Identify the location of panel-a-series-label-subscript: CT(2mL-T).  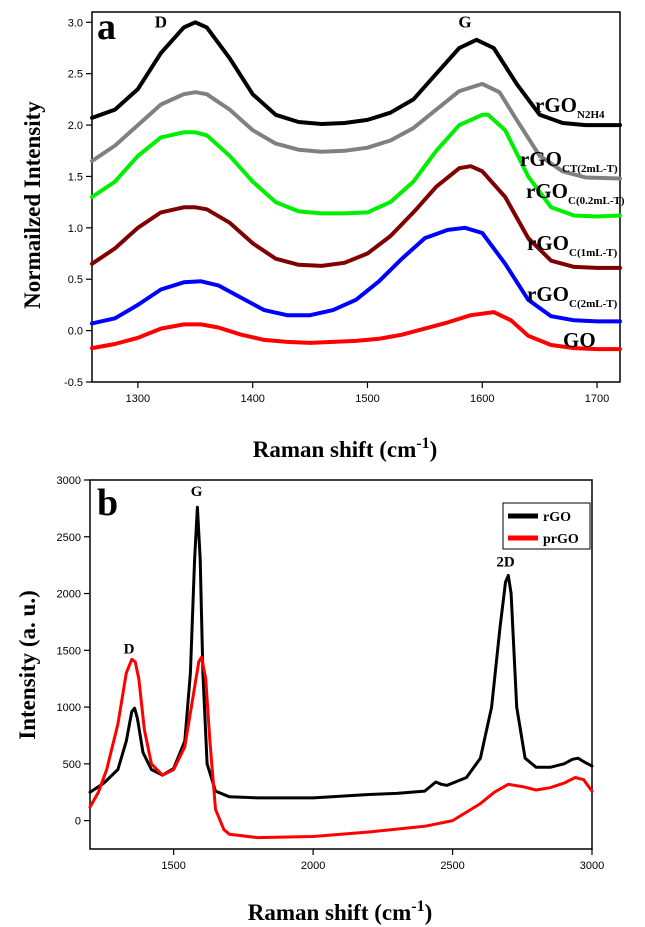
(590, 169).